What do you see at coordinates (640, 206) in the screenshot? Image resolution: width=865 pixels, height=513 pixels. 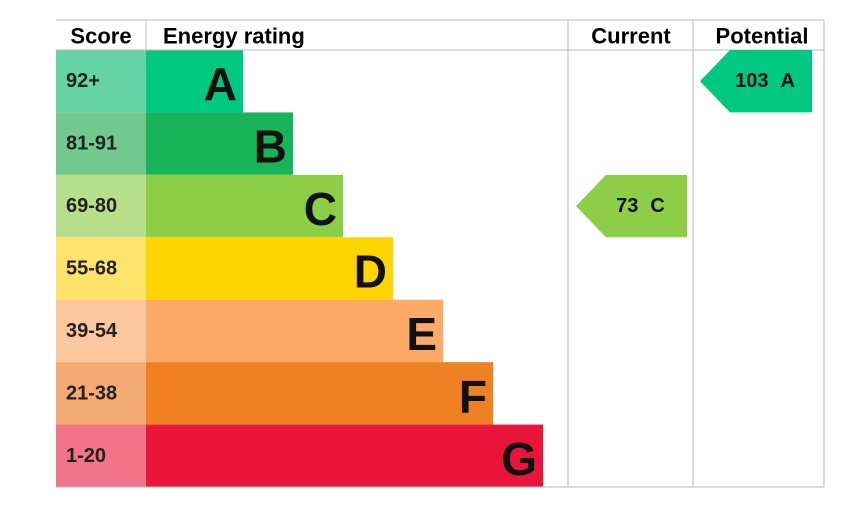 I see `current-label: 73 C` at bounding box center [640, 206].